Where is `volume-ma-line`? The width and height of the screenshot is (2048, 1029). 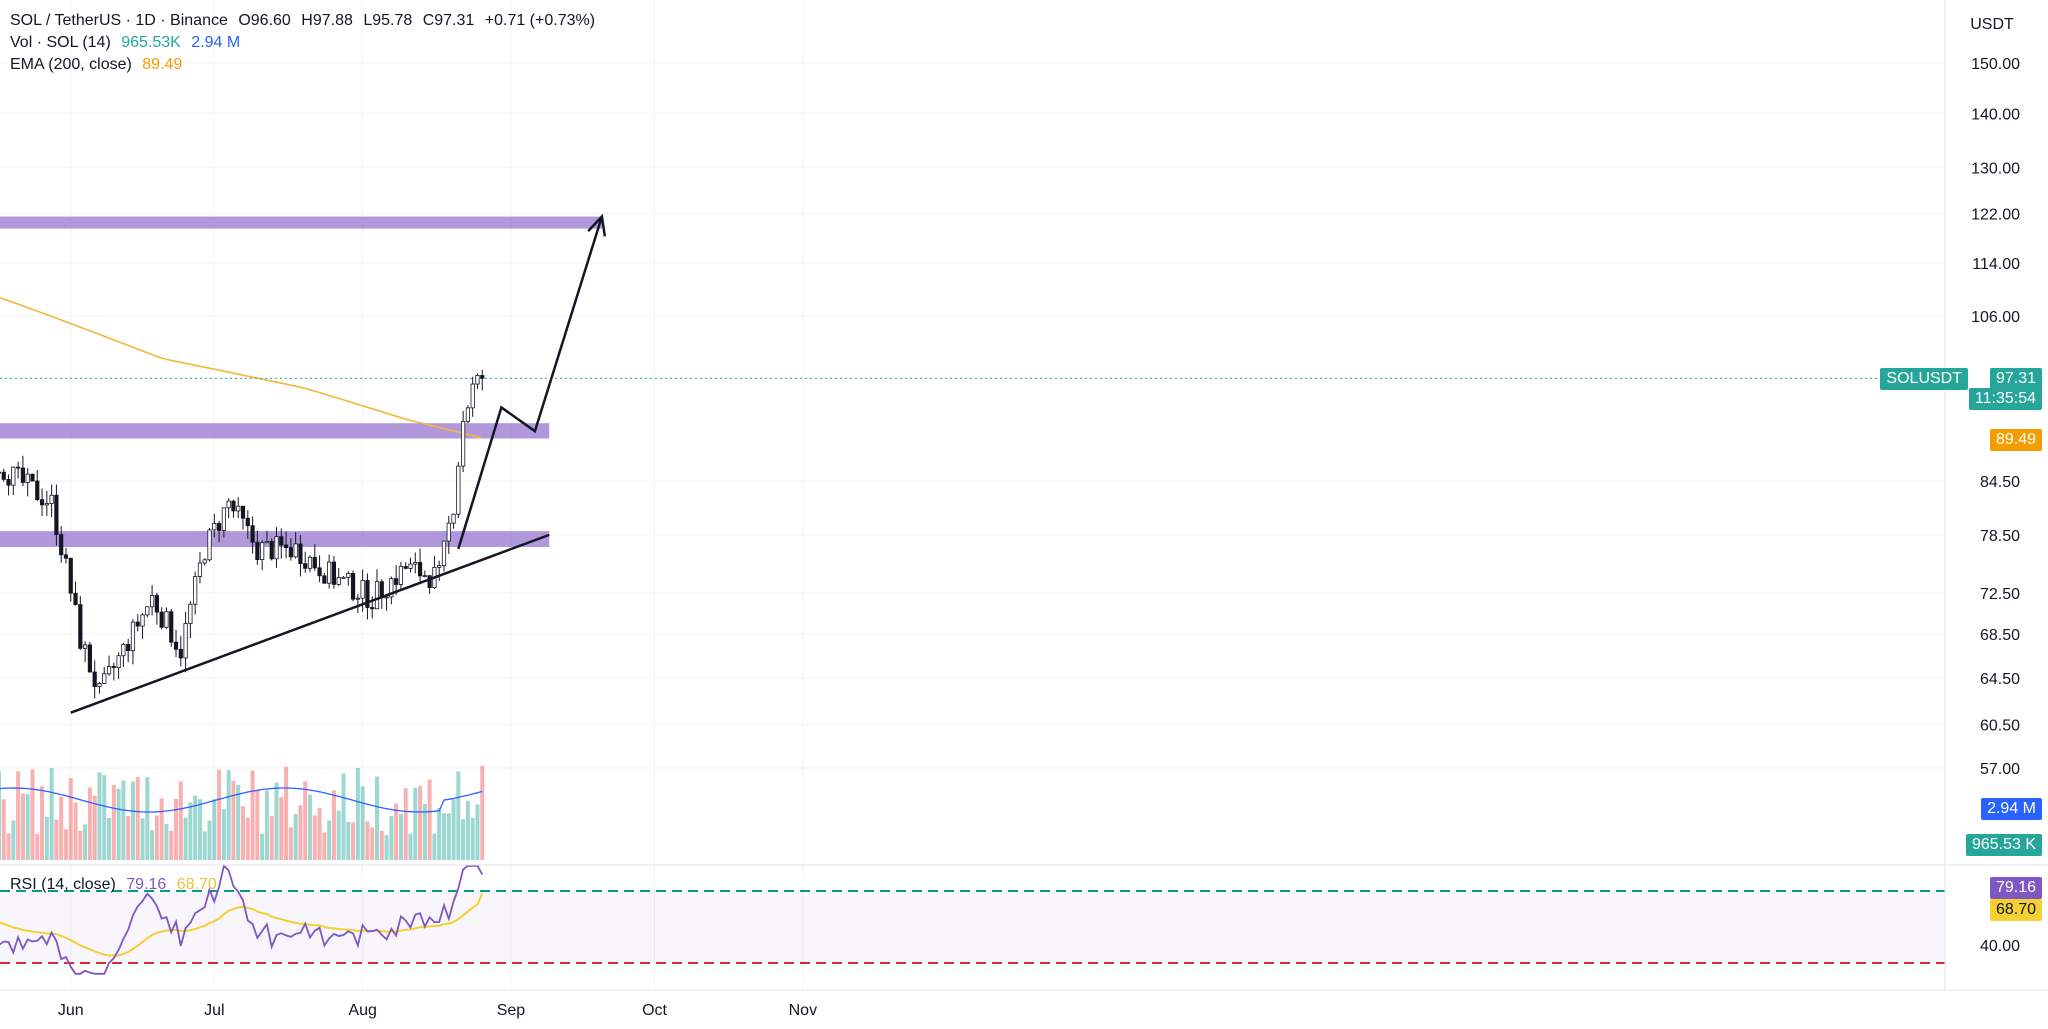
volume-ma-line is located at coordinates (241, 800).